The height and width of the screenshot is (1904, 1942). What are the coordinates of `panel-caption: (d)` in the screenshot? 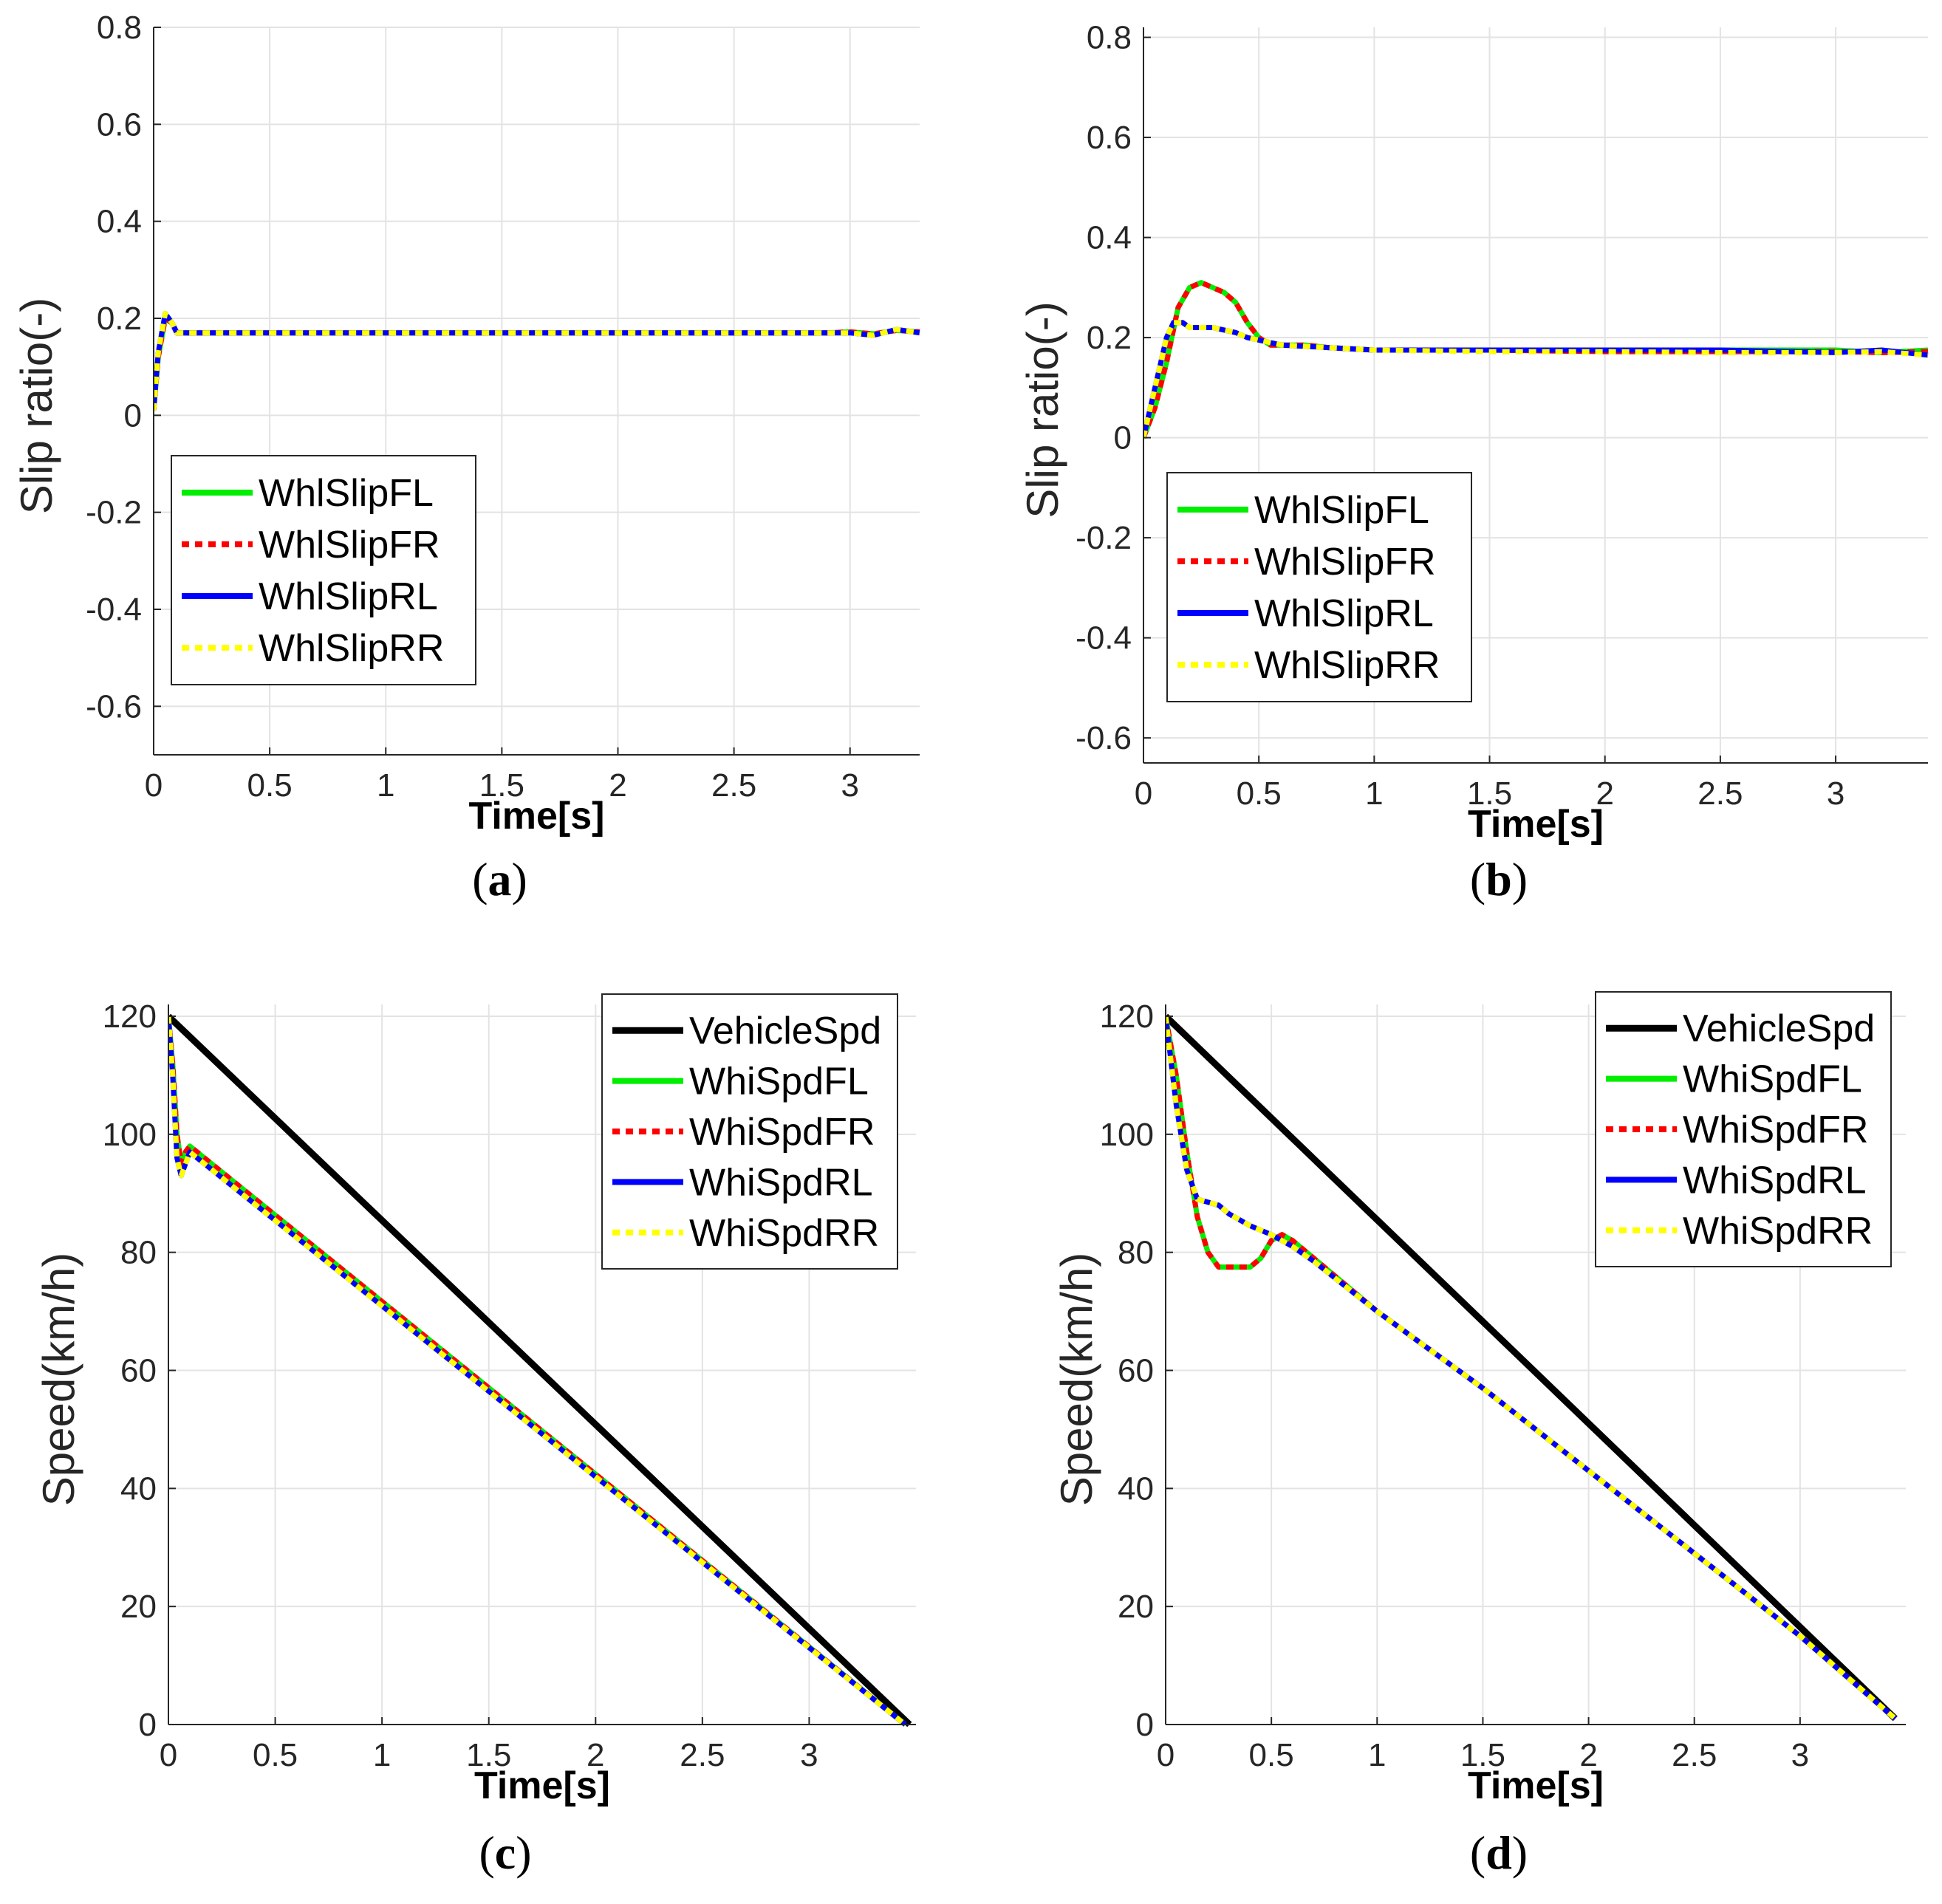 It's located at (1499, 1852).